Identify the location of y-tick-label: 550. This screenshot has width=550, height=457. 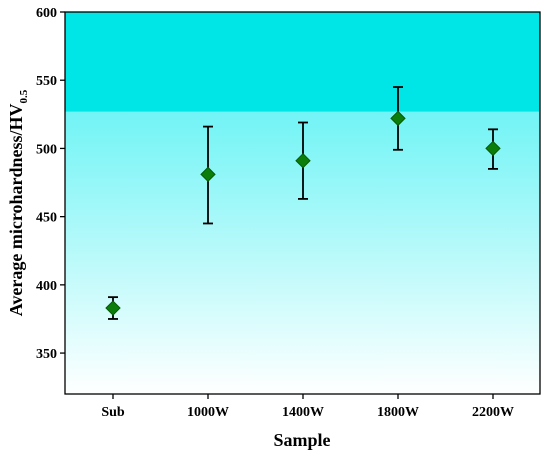
(46, 81).